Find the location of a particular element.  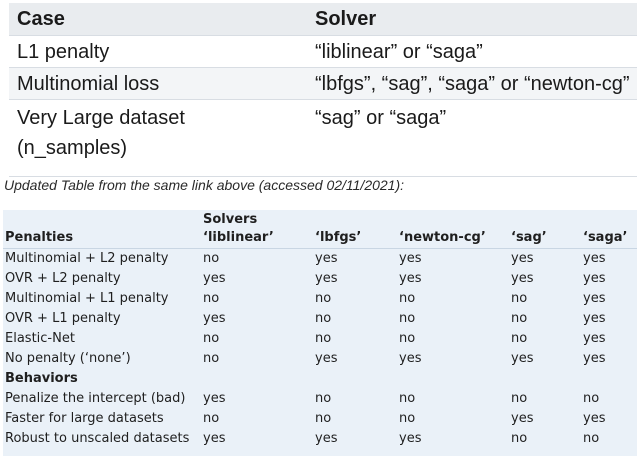

row-label: OVR + L1 penalty is located at coordinates (63, 318).